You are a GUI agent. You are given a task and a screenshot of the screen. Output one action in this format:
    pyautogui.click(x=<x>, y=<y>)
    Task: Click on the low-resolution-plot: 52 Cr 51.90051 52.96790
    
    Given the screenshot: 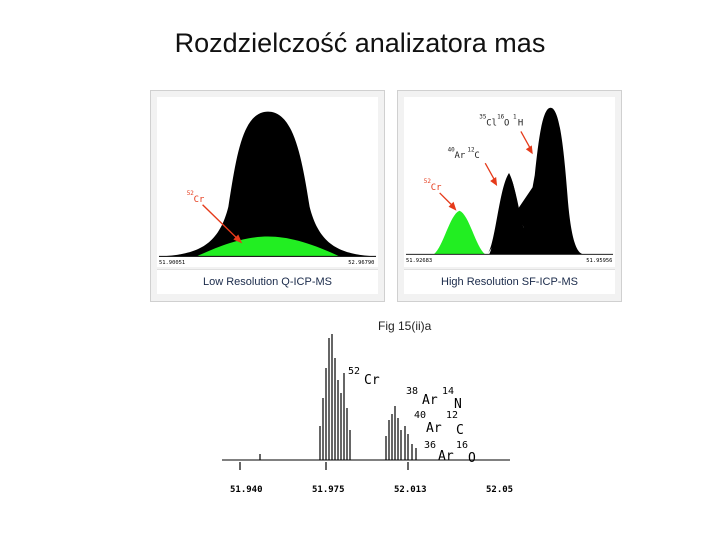 What is the action you would take?
    pyautogui.click(x=267, y=182)
    